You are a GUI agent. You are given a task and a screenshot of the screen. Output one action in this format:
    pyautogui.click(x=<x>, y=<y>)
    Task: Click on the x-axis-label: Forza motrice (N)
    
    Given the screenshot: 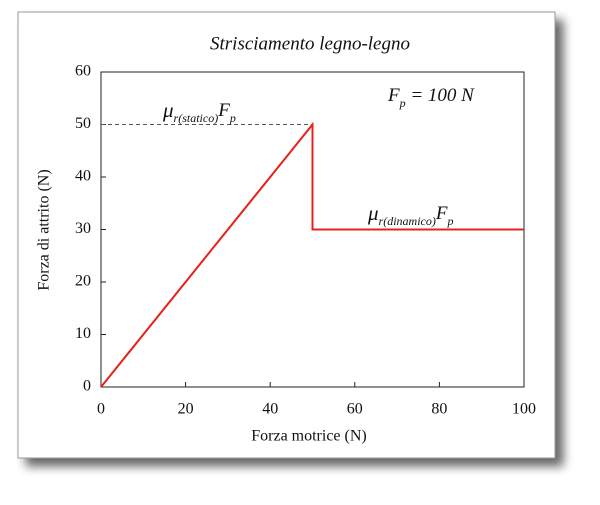 What is the action you would take?
    pyautogui.click(x=309, y=436)
    